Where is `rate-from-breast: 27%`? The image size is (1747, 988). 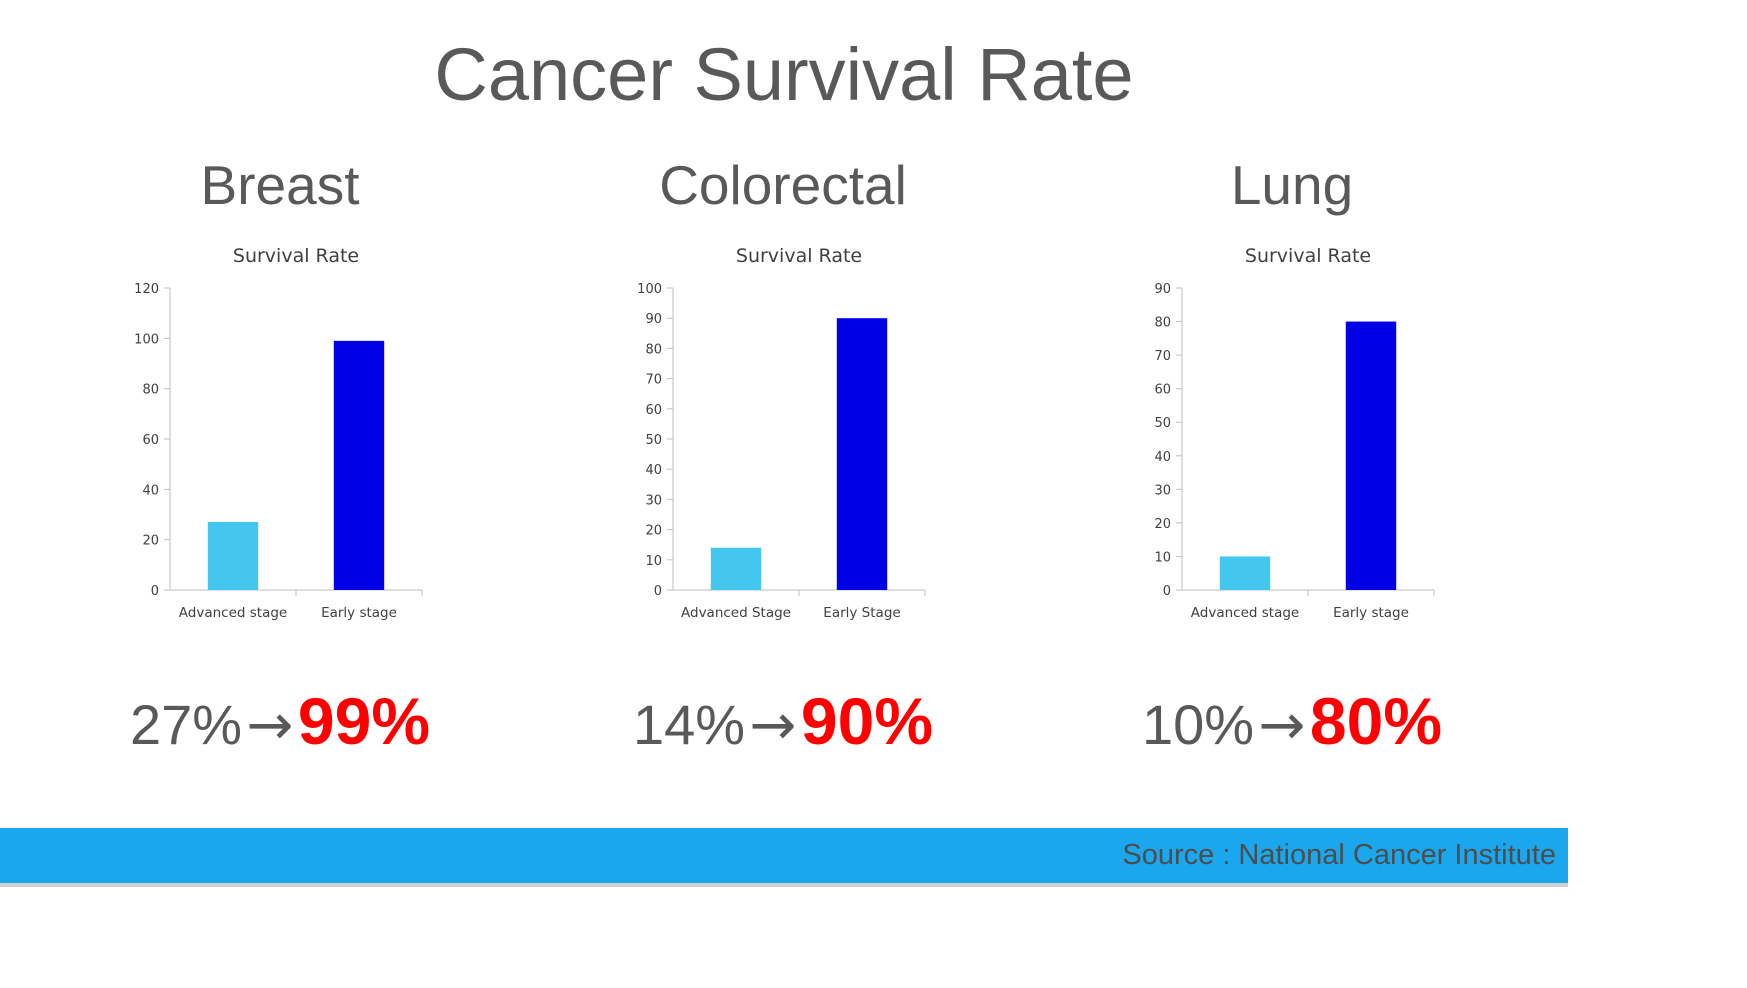 rate-from-breast: 27% is located at coordinates (186, 724).